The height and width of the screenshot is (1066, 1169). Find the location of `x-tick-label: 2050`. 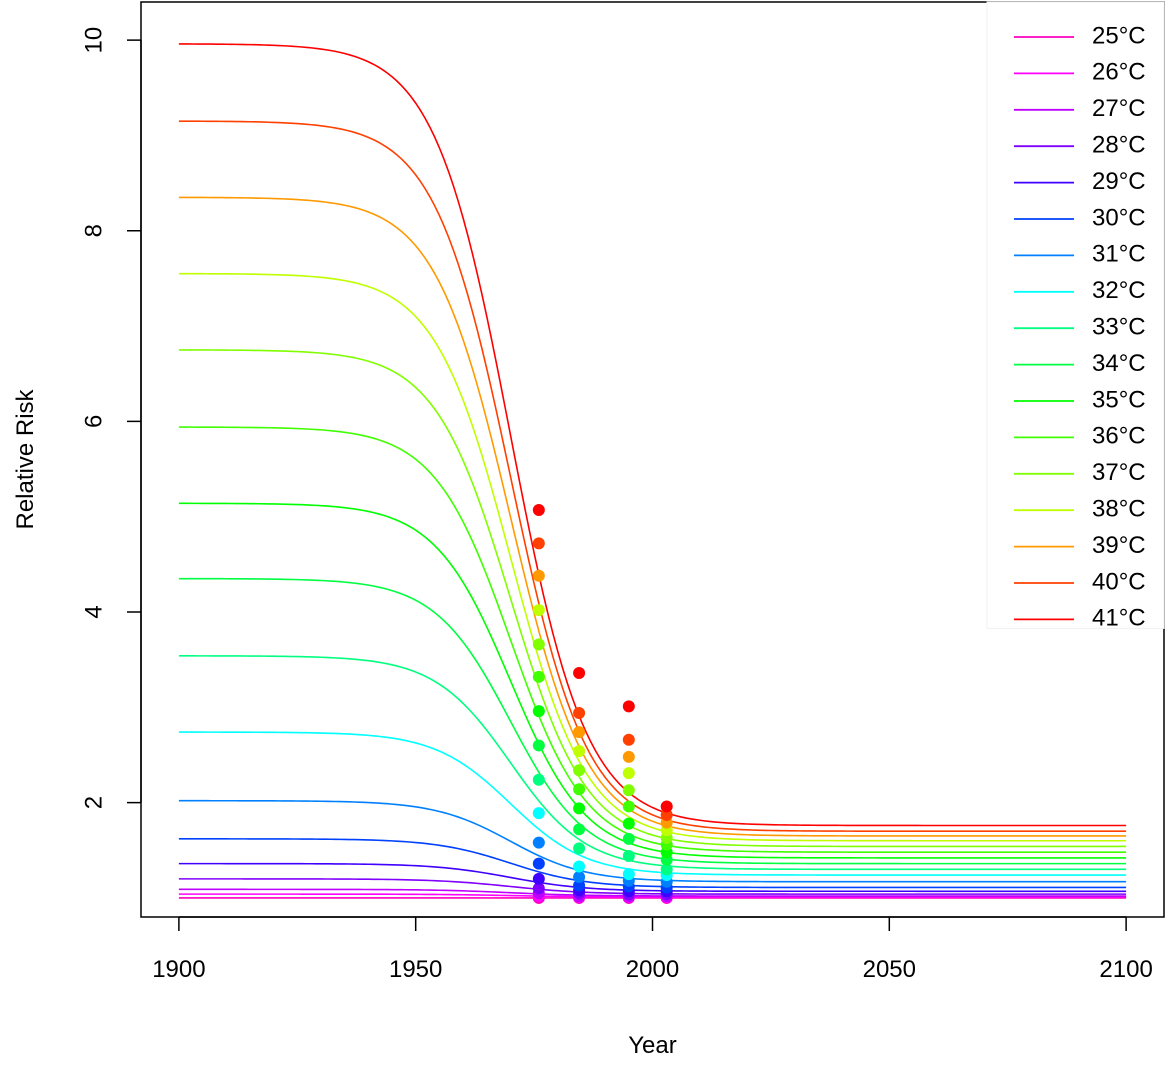

x-tick-label: 2050 is located at coordinates (889, 969).